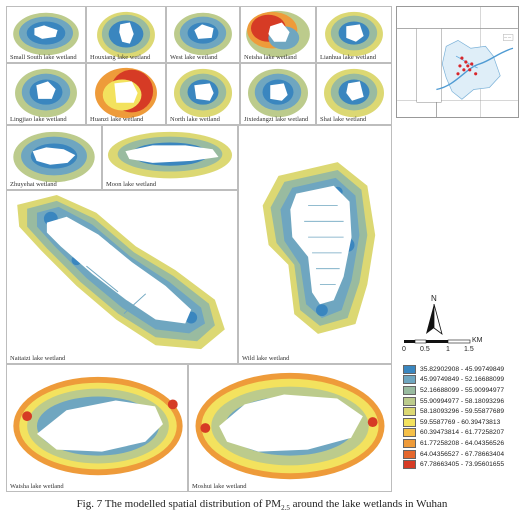 Image resolution: width=524 pixels, height=520 pixels. I want to click on panel-label: Small South lake wetland, so click(43, 57).